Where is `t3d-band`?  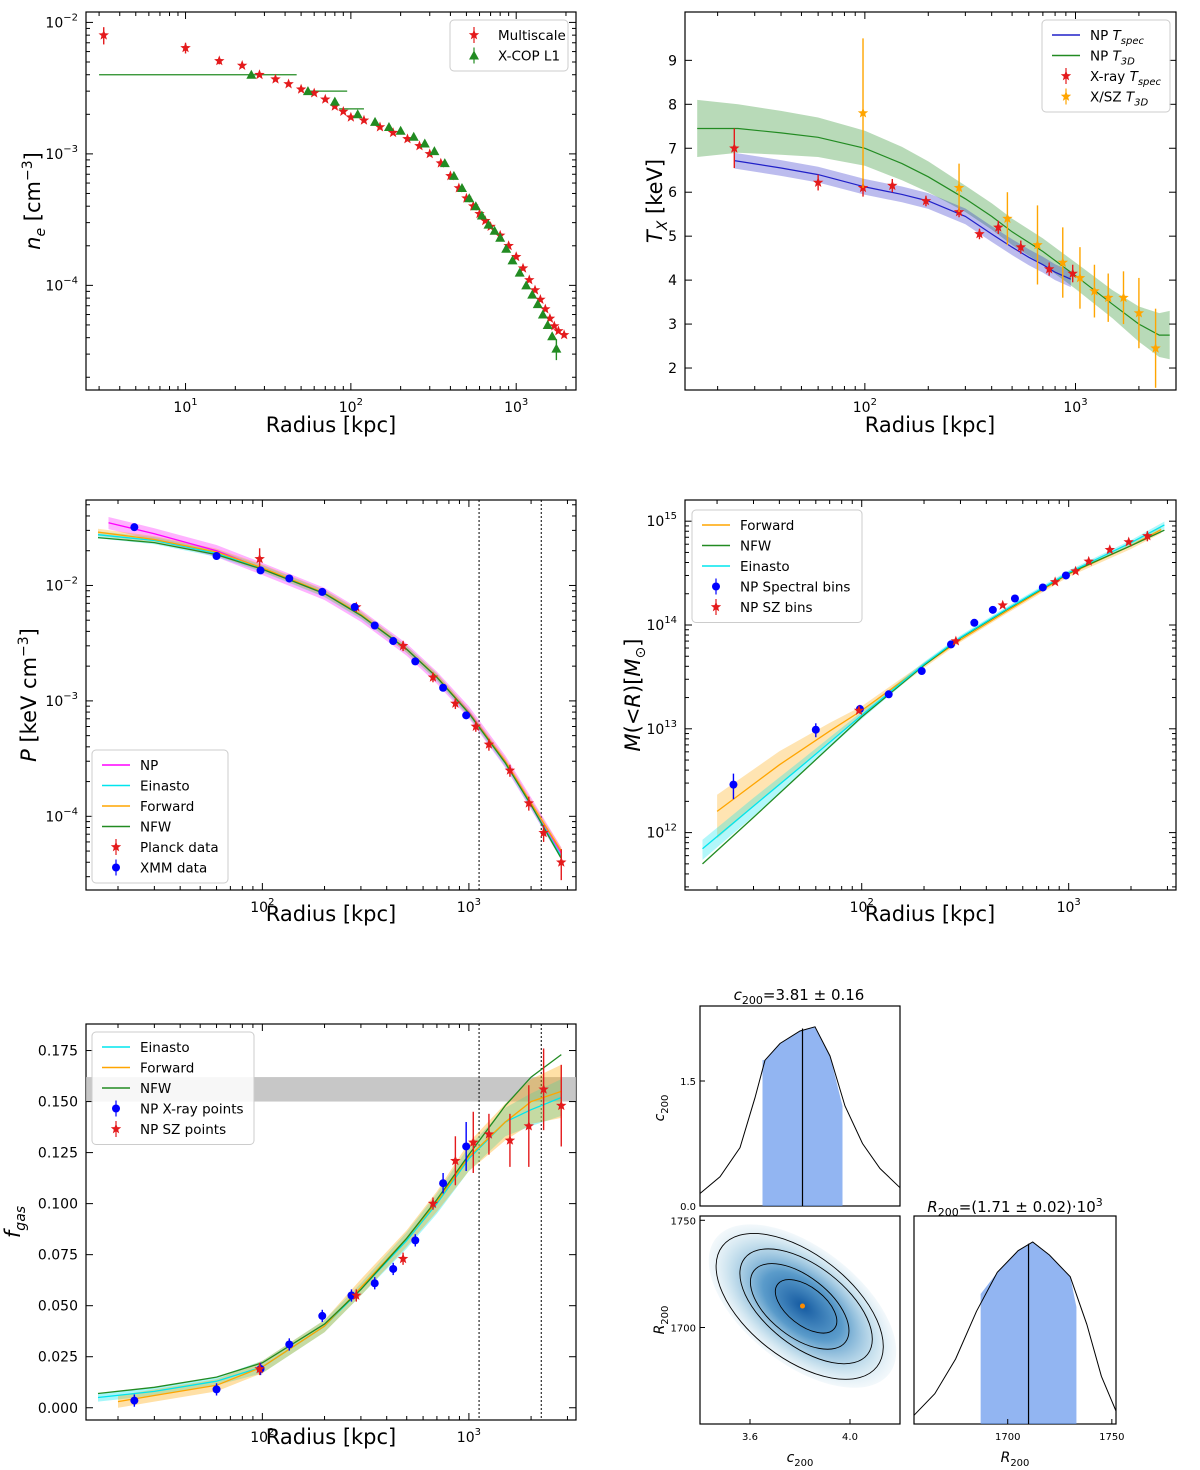 t3d-band is located at coordinates (933, 229).